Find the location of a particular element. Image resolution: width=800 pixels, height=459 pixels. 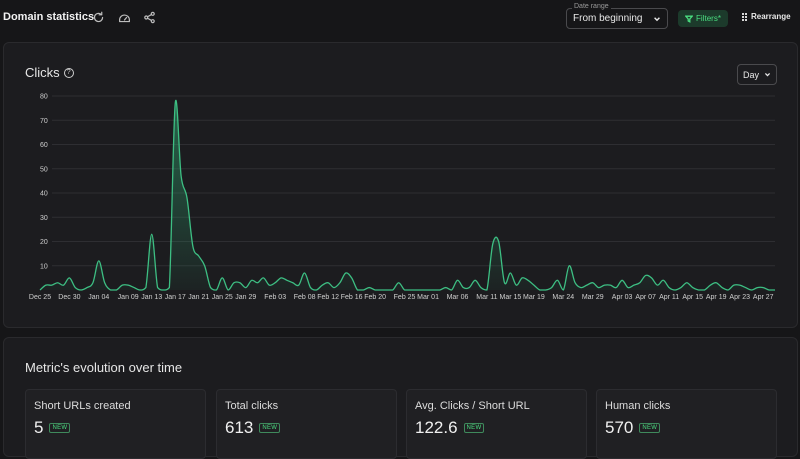

filters-button: Filters* is located at coordinates (703, 18).